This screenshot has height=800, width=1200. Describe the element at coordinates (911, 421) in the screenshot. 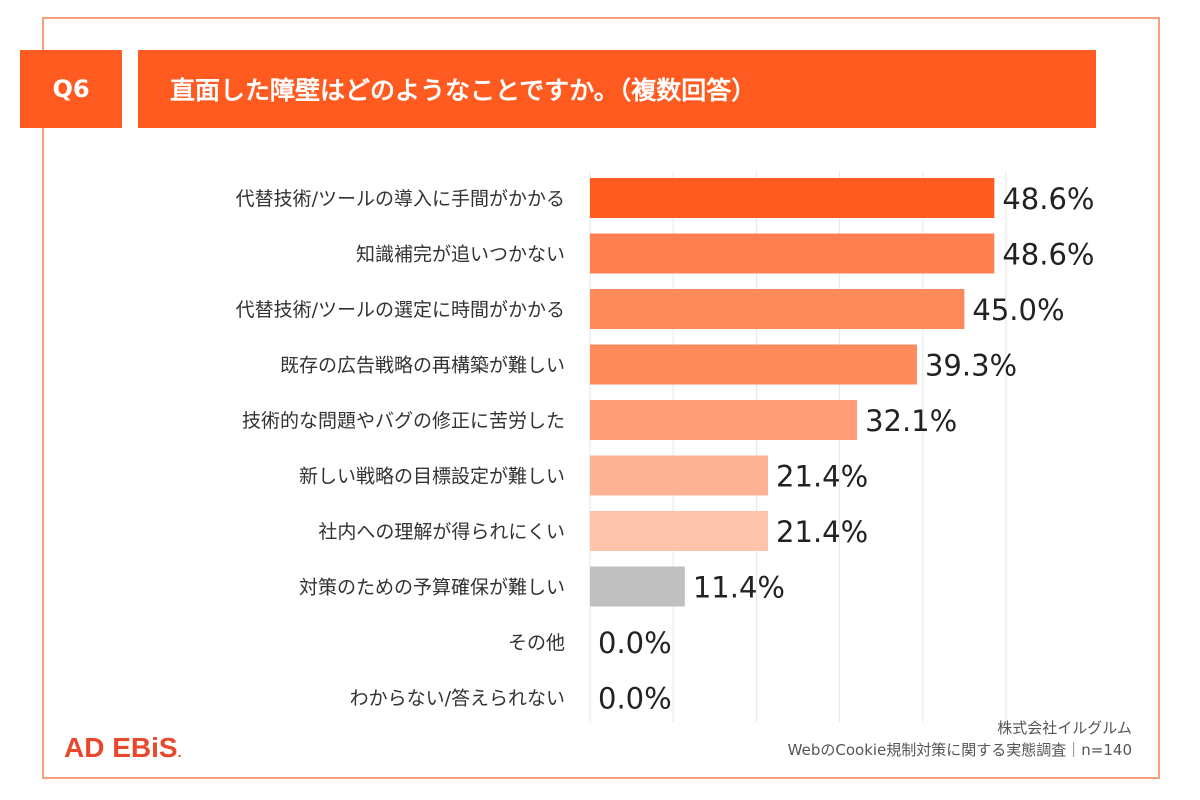

I see `value-label: 32.1%` at that location.